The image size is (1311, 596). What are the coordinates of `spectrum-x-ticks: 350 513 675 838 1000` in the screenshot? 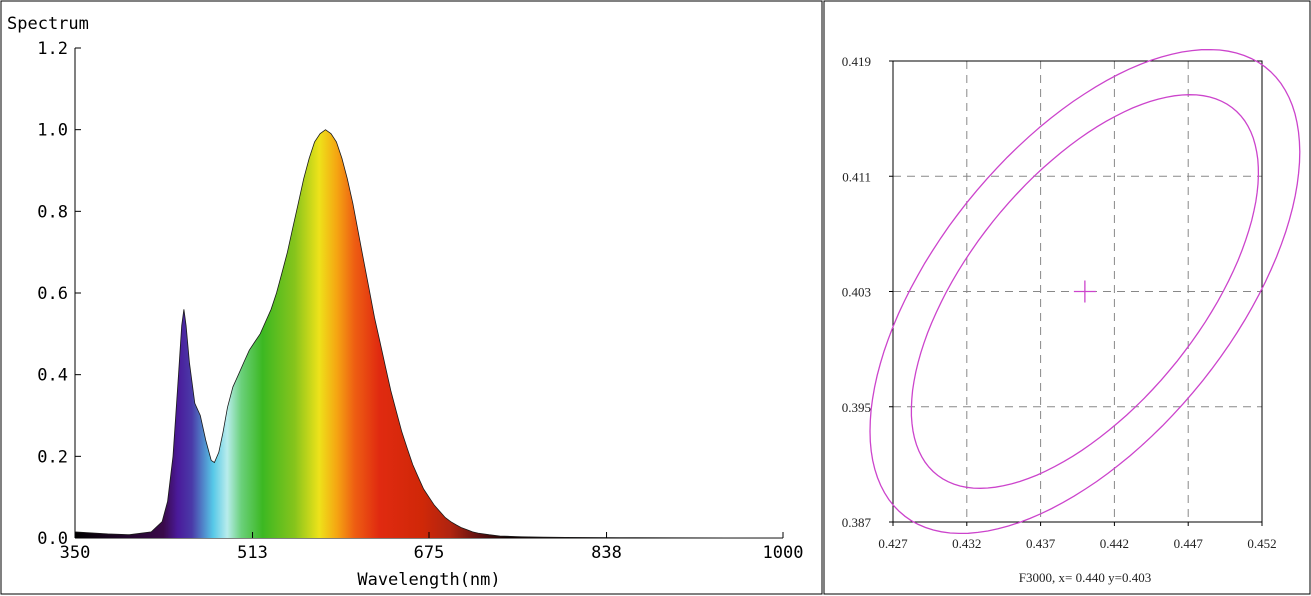 It's located at (432, 547).